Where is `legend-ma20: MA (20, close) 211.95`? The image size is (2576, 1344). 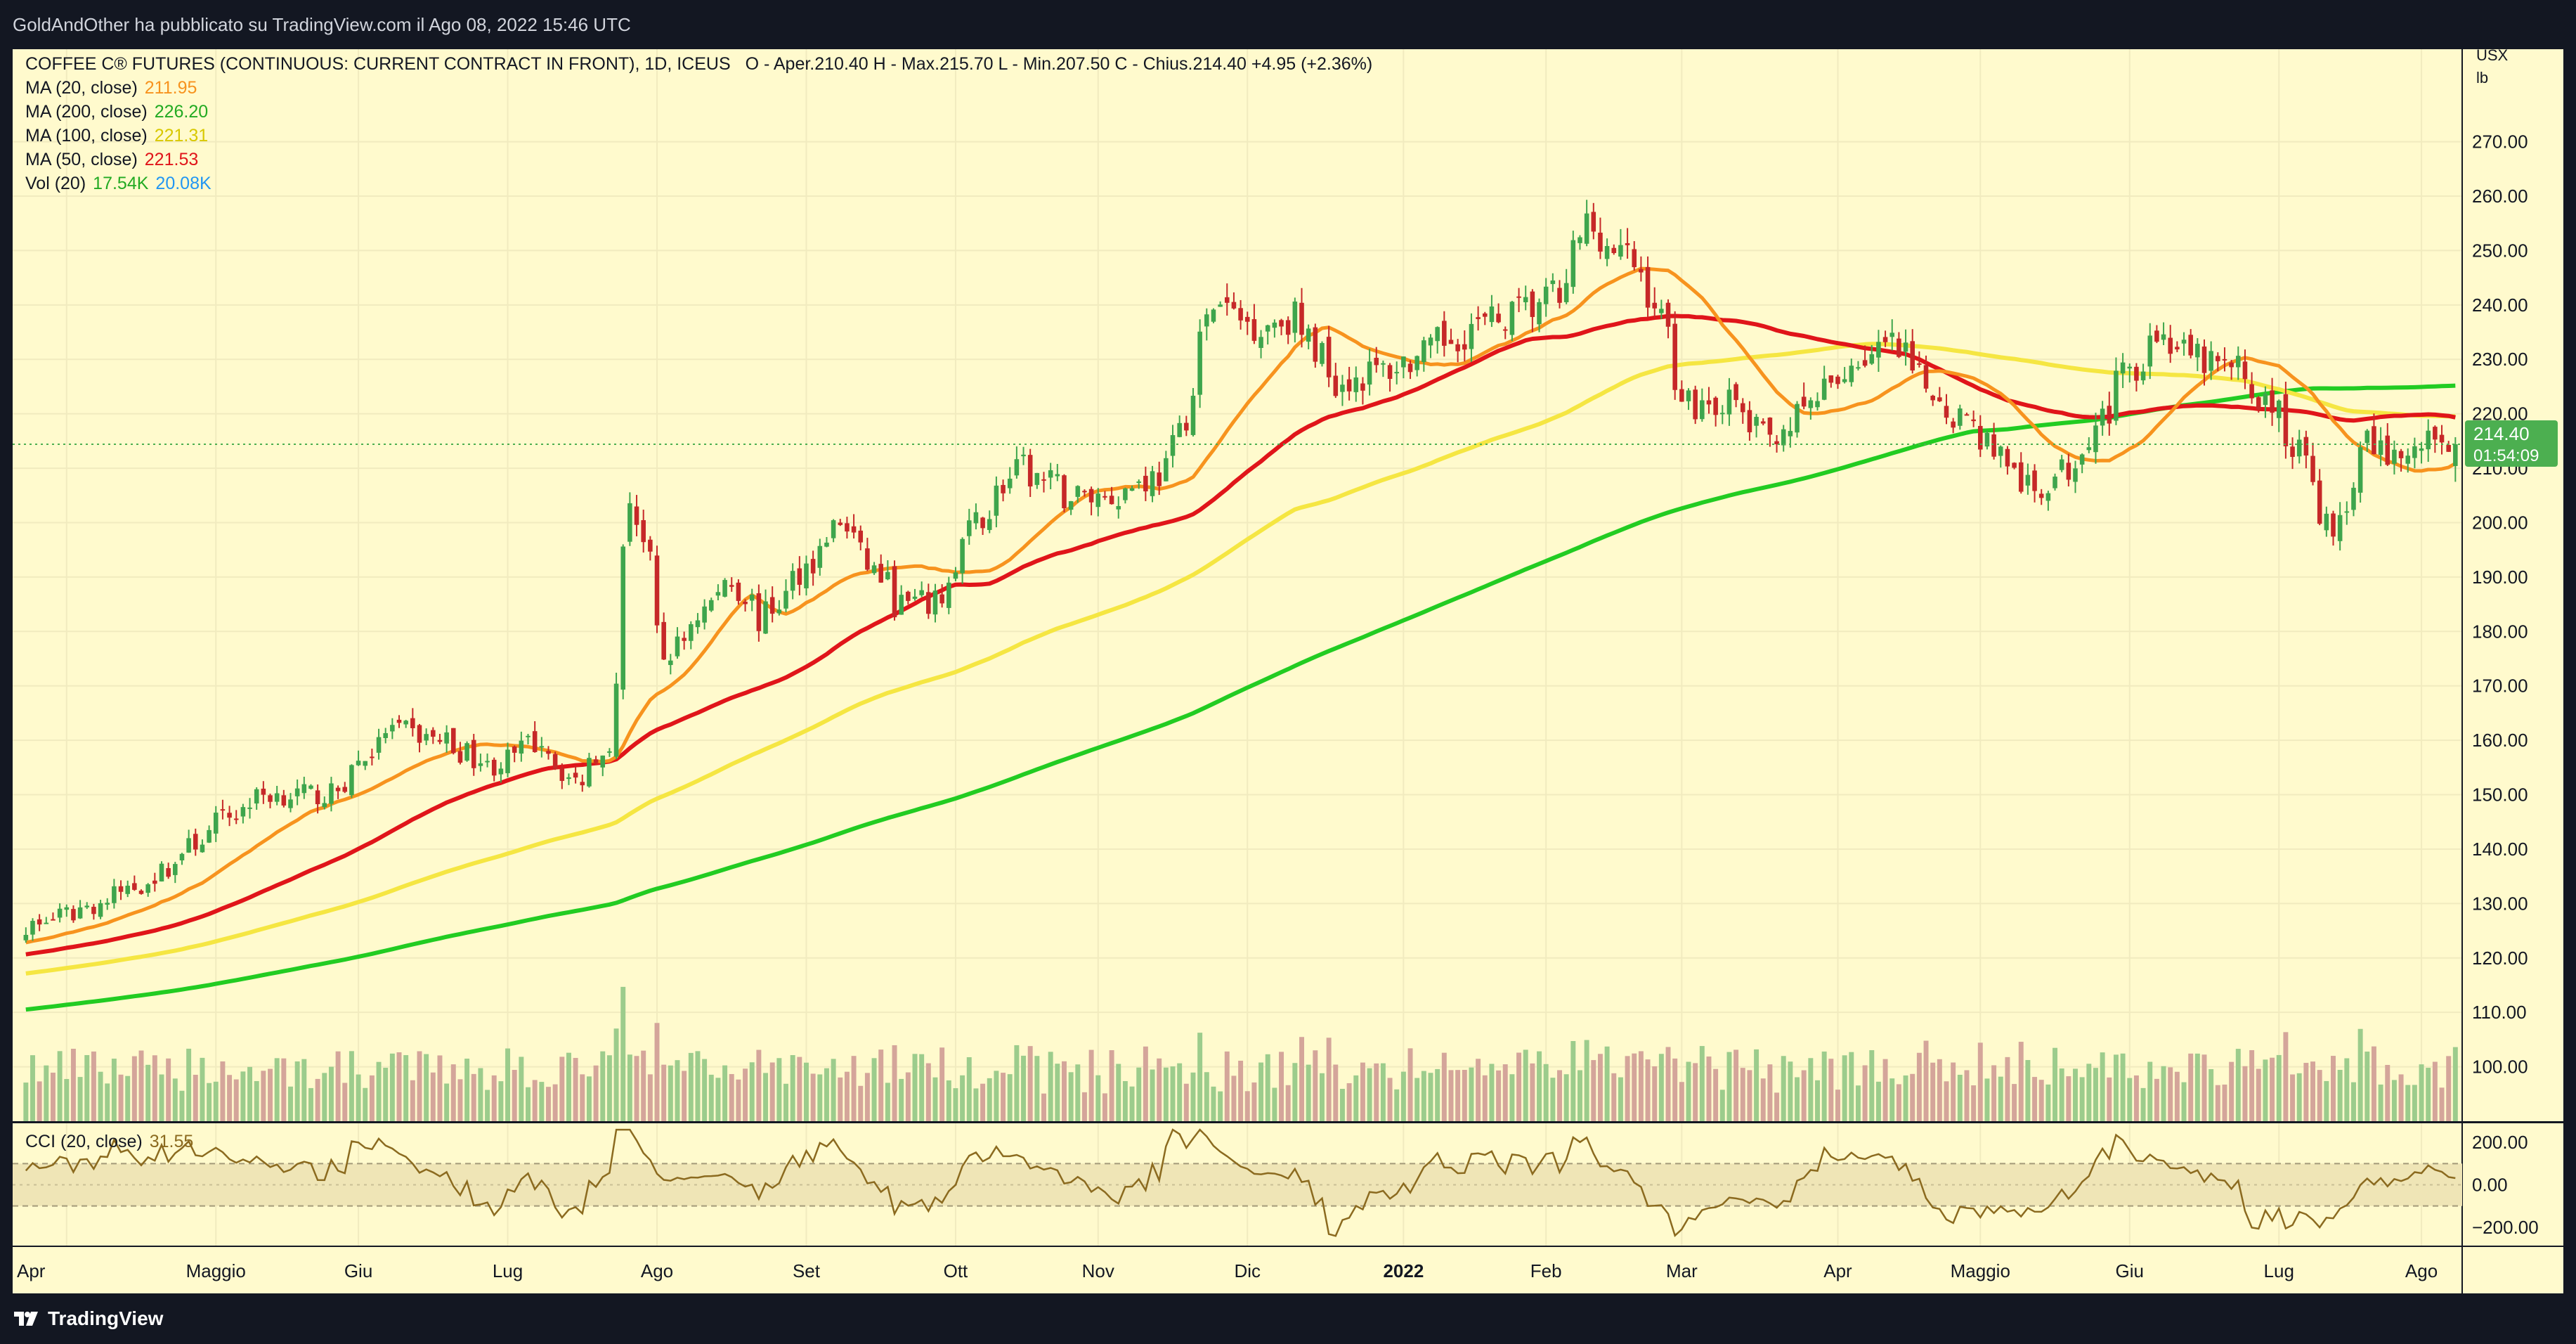
legend-ma20: MA (20, close) 211.95 is located at coordinates (698, 88).